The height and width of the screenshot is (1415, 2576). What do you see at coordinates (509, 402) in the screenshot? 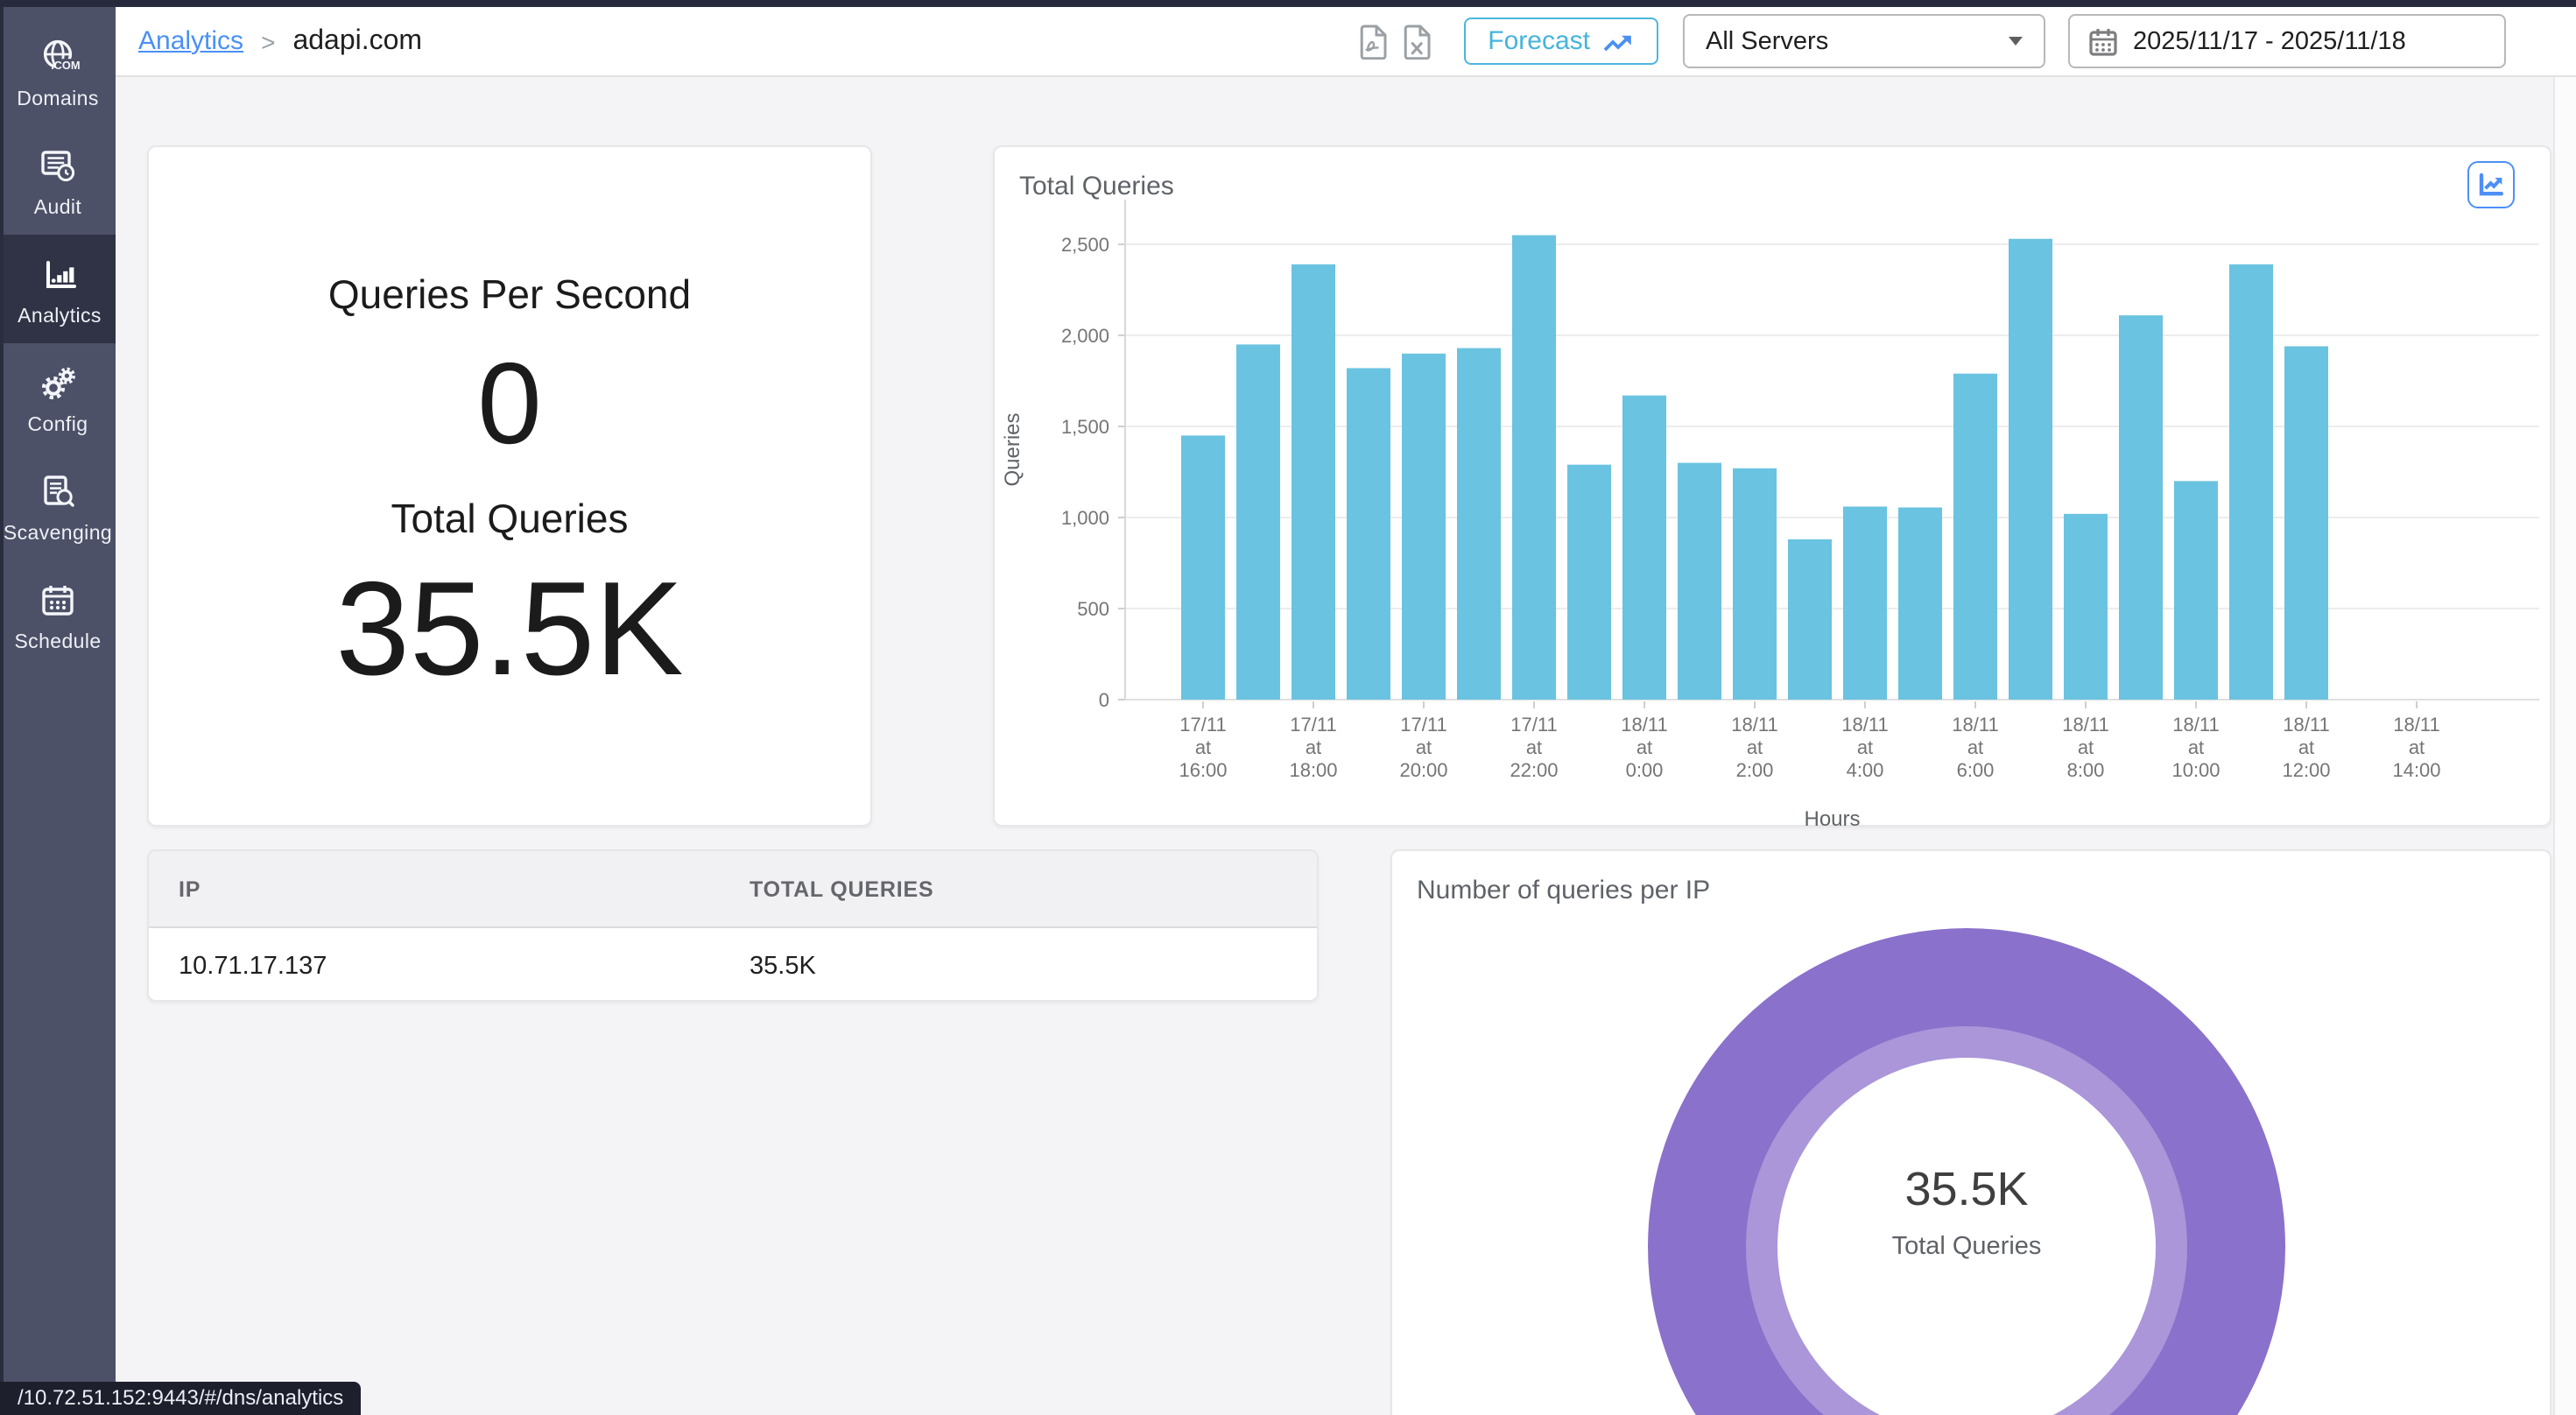
I see `qps-value: 0` at bounding box center [509, 402].